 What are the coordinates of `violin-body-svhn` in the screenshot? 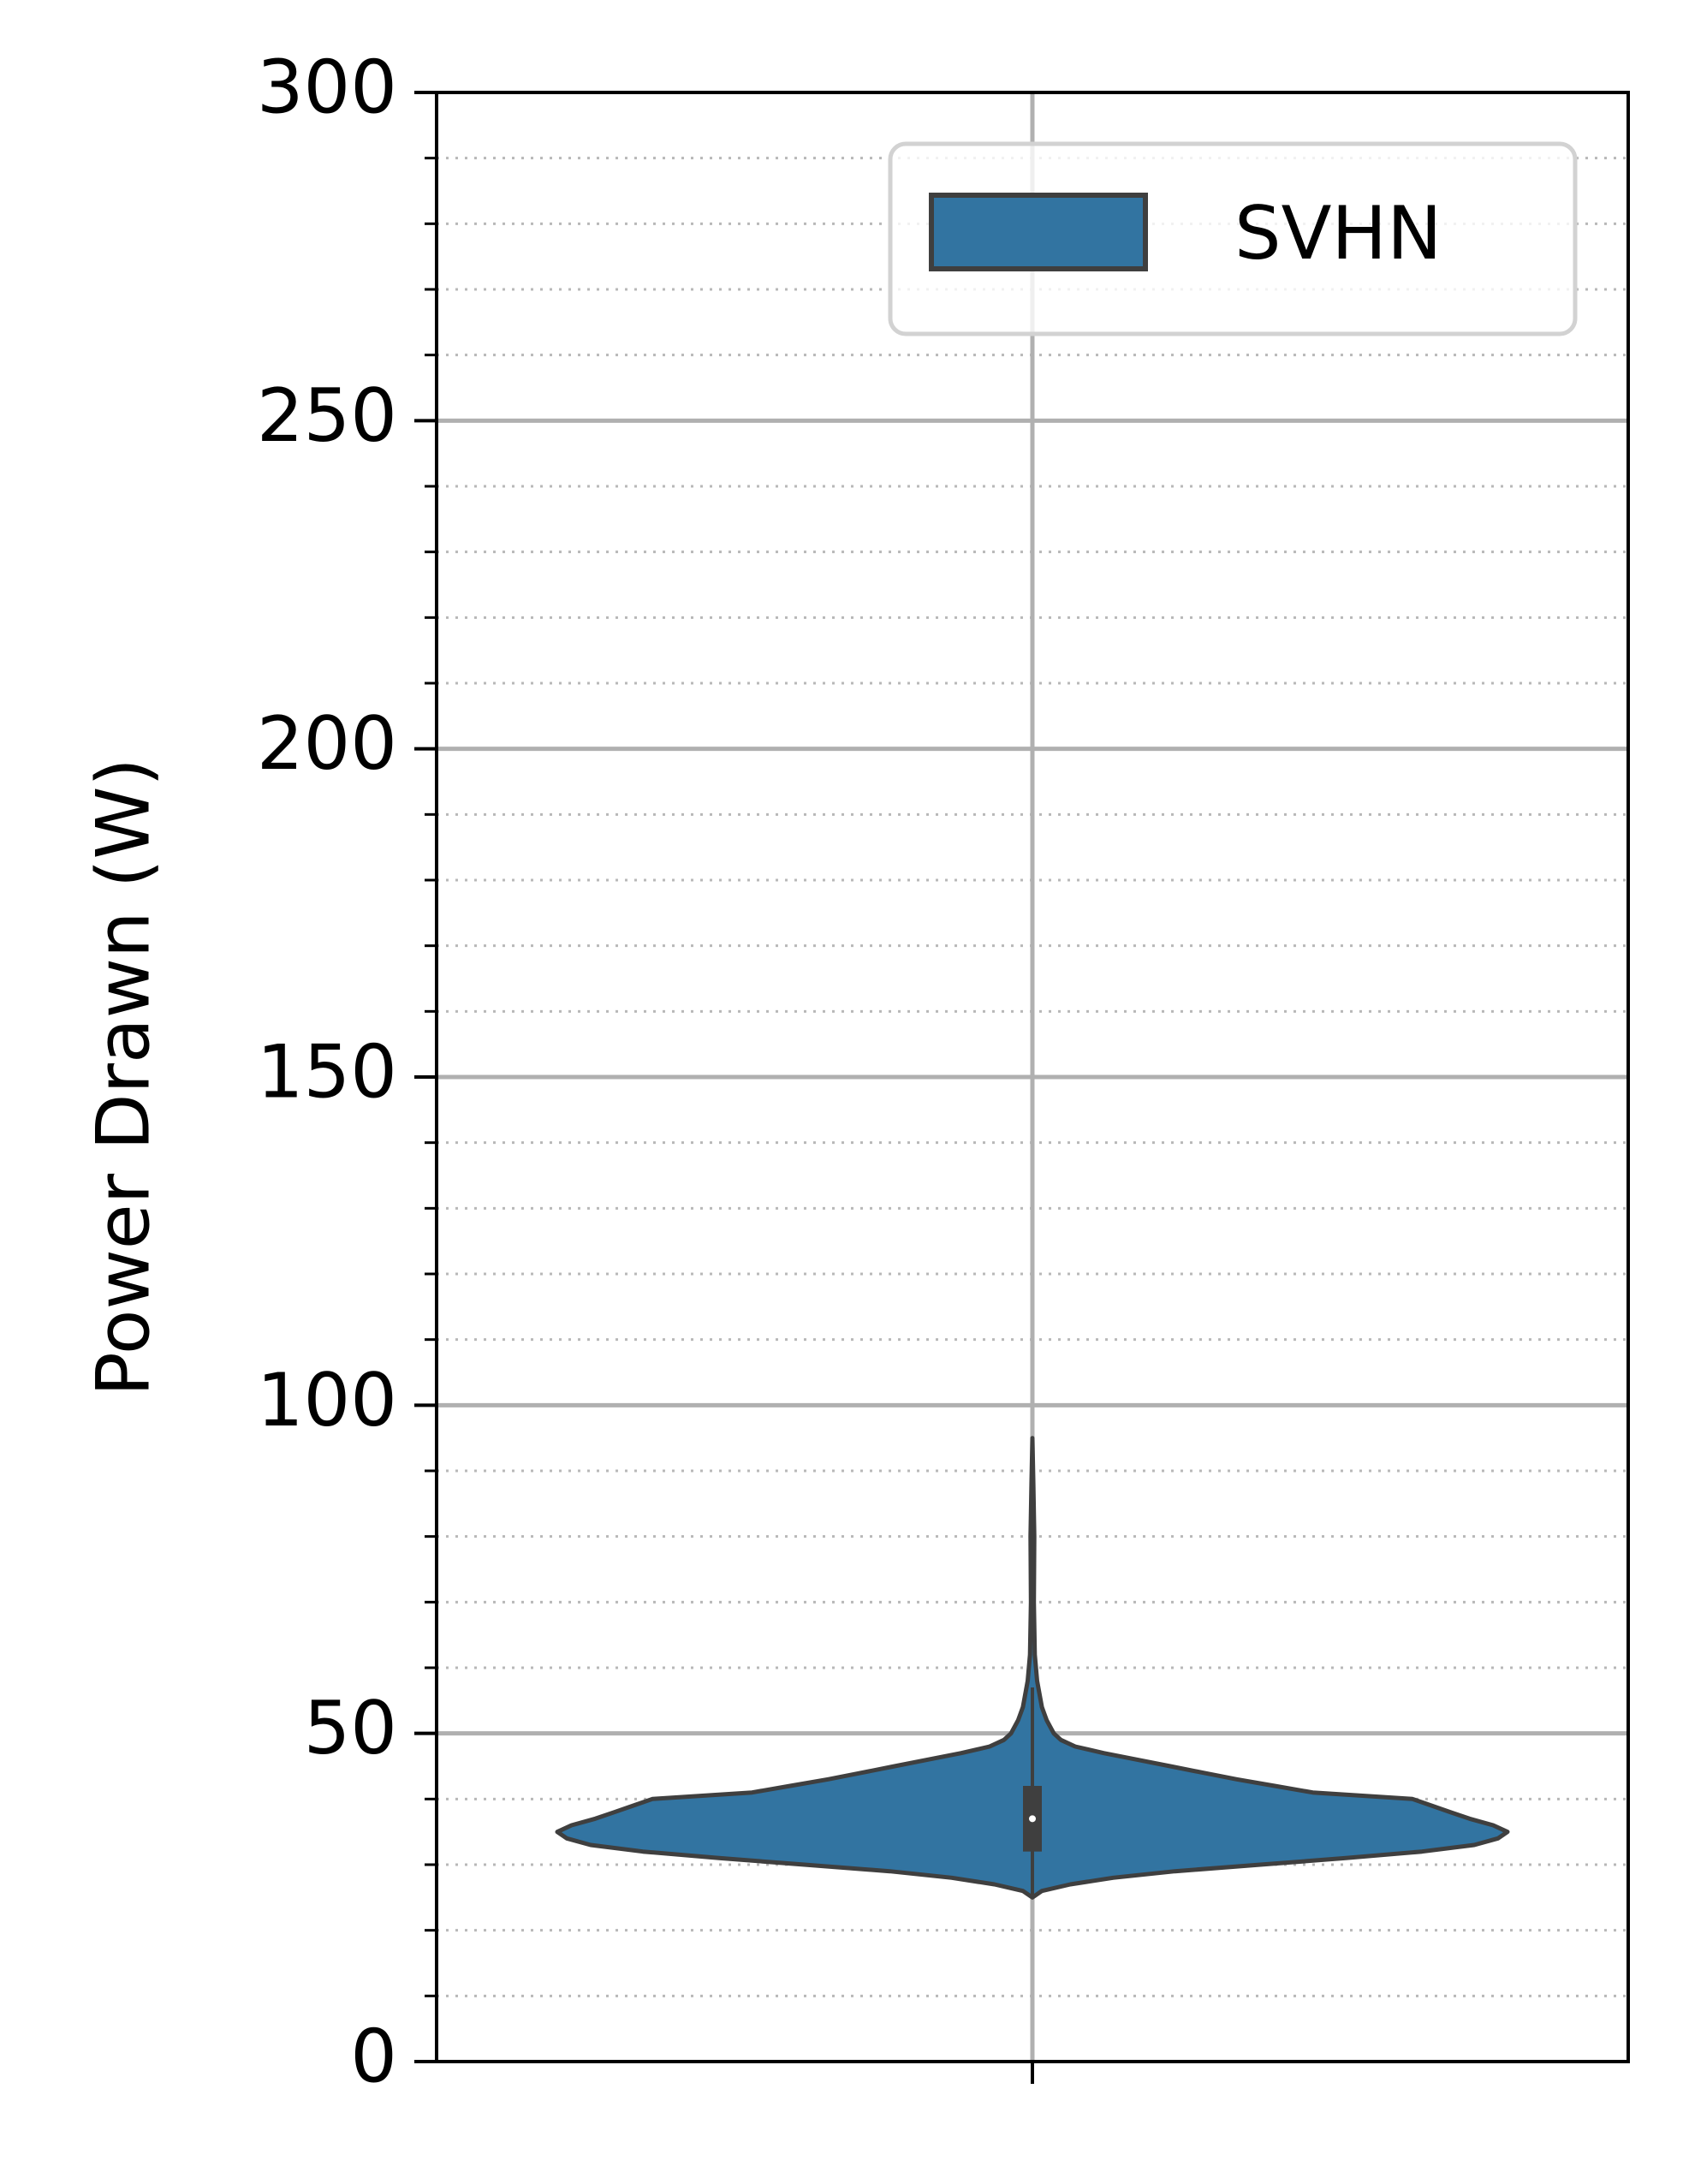 It's located at (1032, 1668).